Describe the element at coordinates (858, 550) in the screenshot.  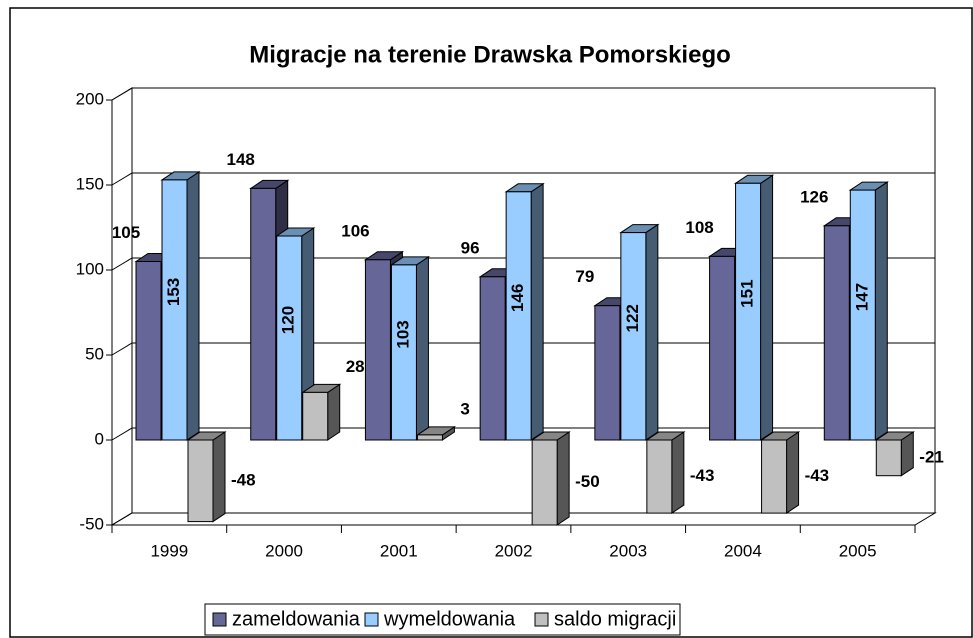
I see `x-tick-label: 2005` at that location.